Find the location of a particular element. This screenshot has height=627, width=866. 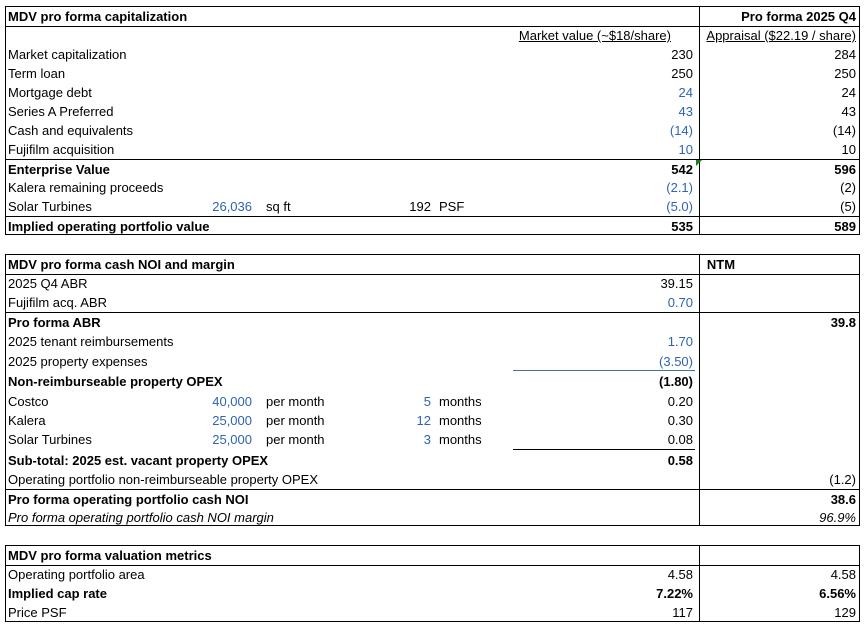

value-cell: 0.70 is located at coordinates (680, 302).